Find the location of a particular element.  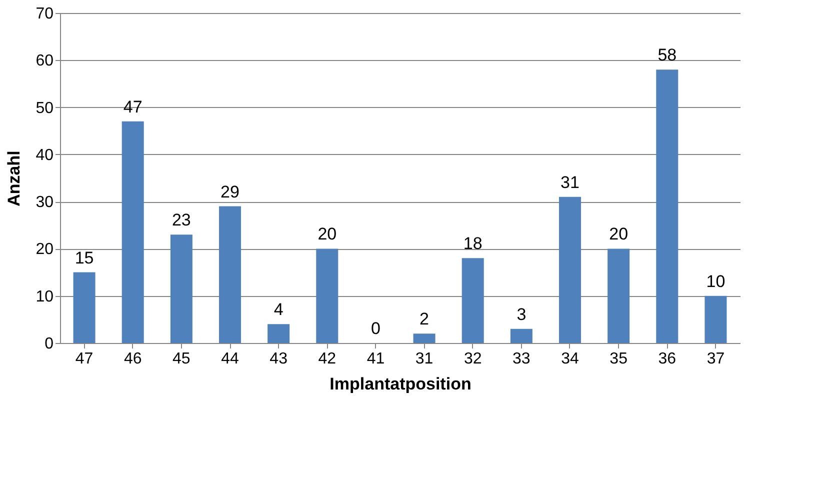

data-label: 58 is located at coordinates (667, 55).